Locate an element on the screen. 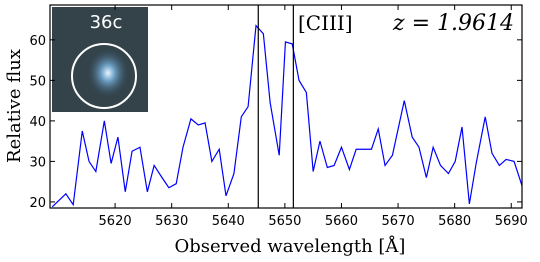 This screenshot has height=262, width=540. y-tick-label: 30 is located at coordinates (37, 162).